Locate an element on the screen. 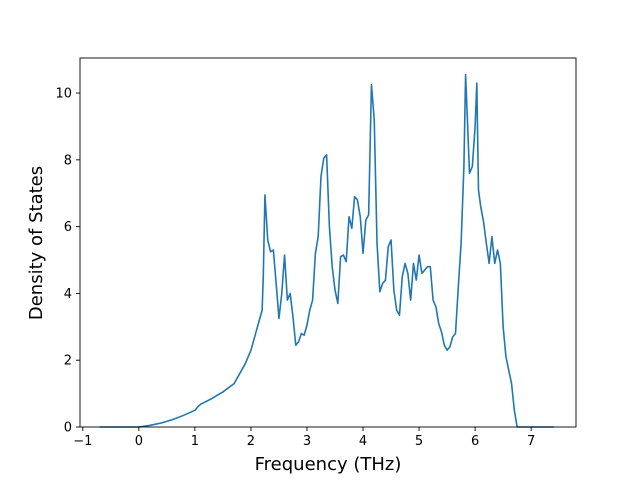 This screenshot has width=640, height=480. x-tick-label: 0 is located at coordinates (139, 441).